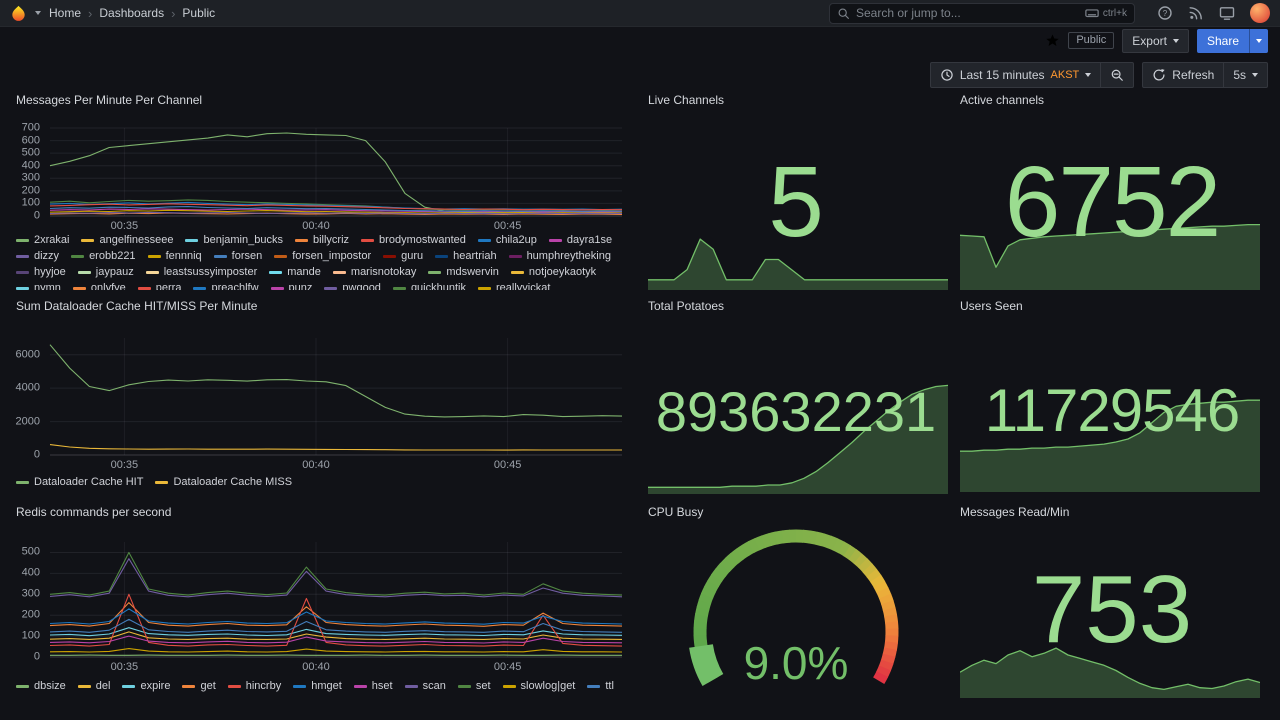 The image size is (1280, 720). What do you see at coordinates (295, 272) in the screenshot?
I see `legend-item: mande` at bounding box center [295, 272].